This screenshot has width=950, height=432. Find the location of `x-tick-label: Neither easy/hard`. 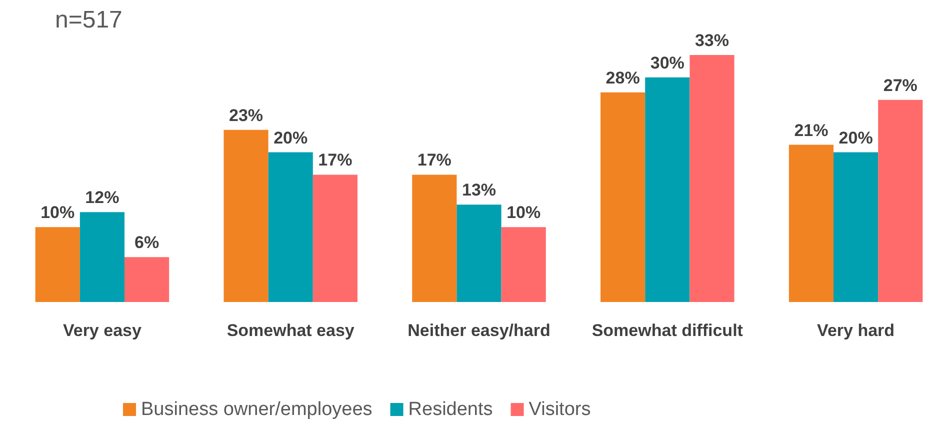

x-tick-label: Neither easy/hard is located at coordinates (479, 330).